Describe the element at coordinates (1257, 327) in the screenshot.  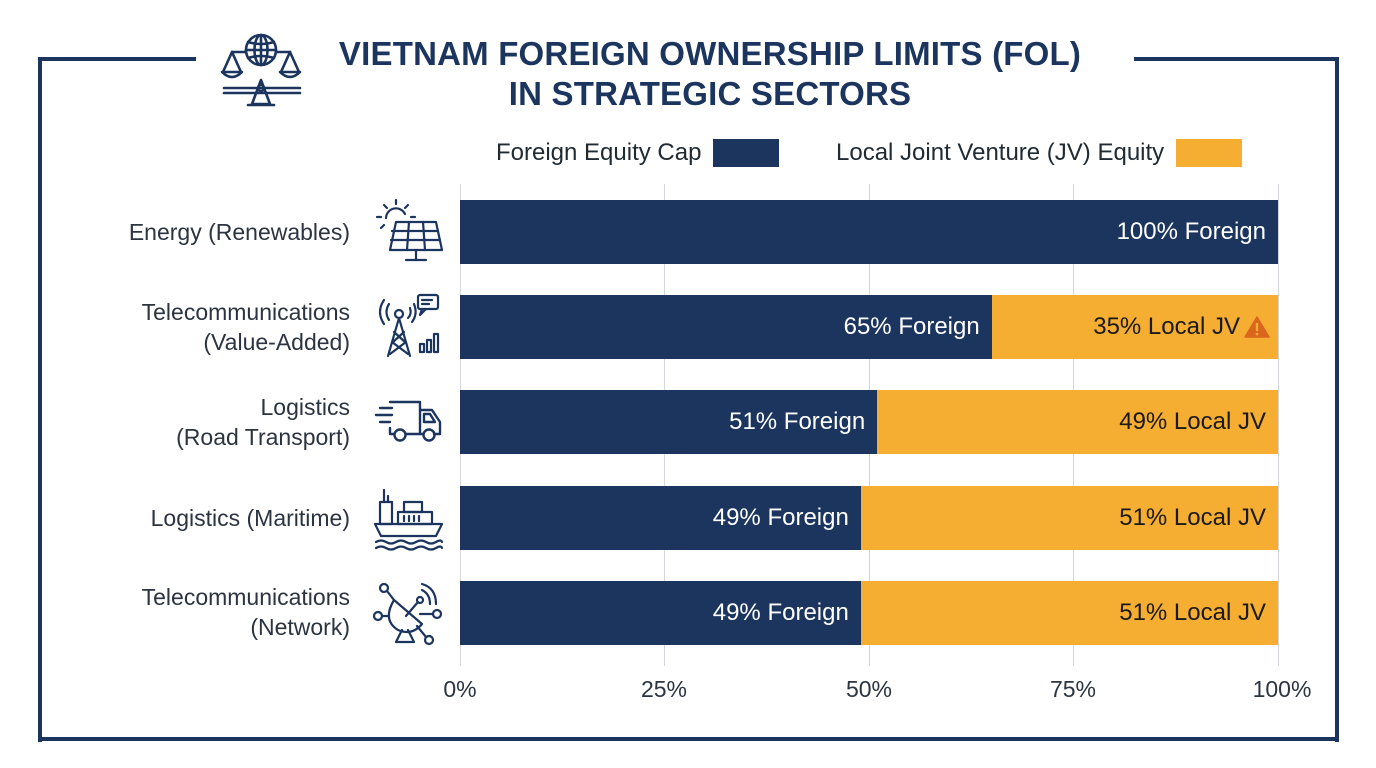
I see `warning-icon` at that location.